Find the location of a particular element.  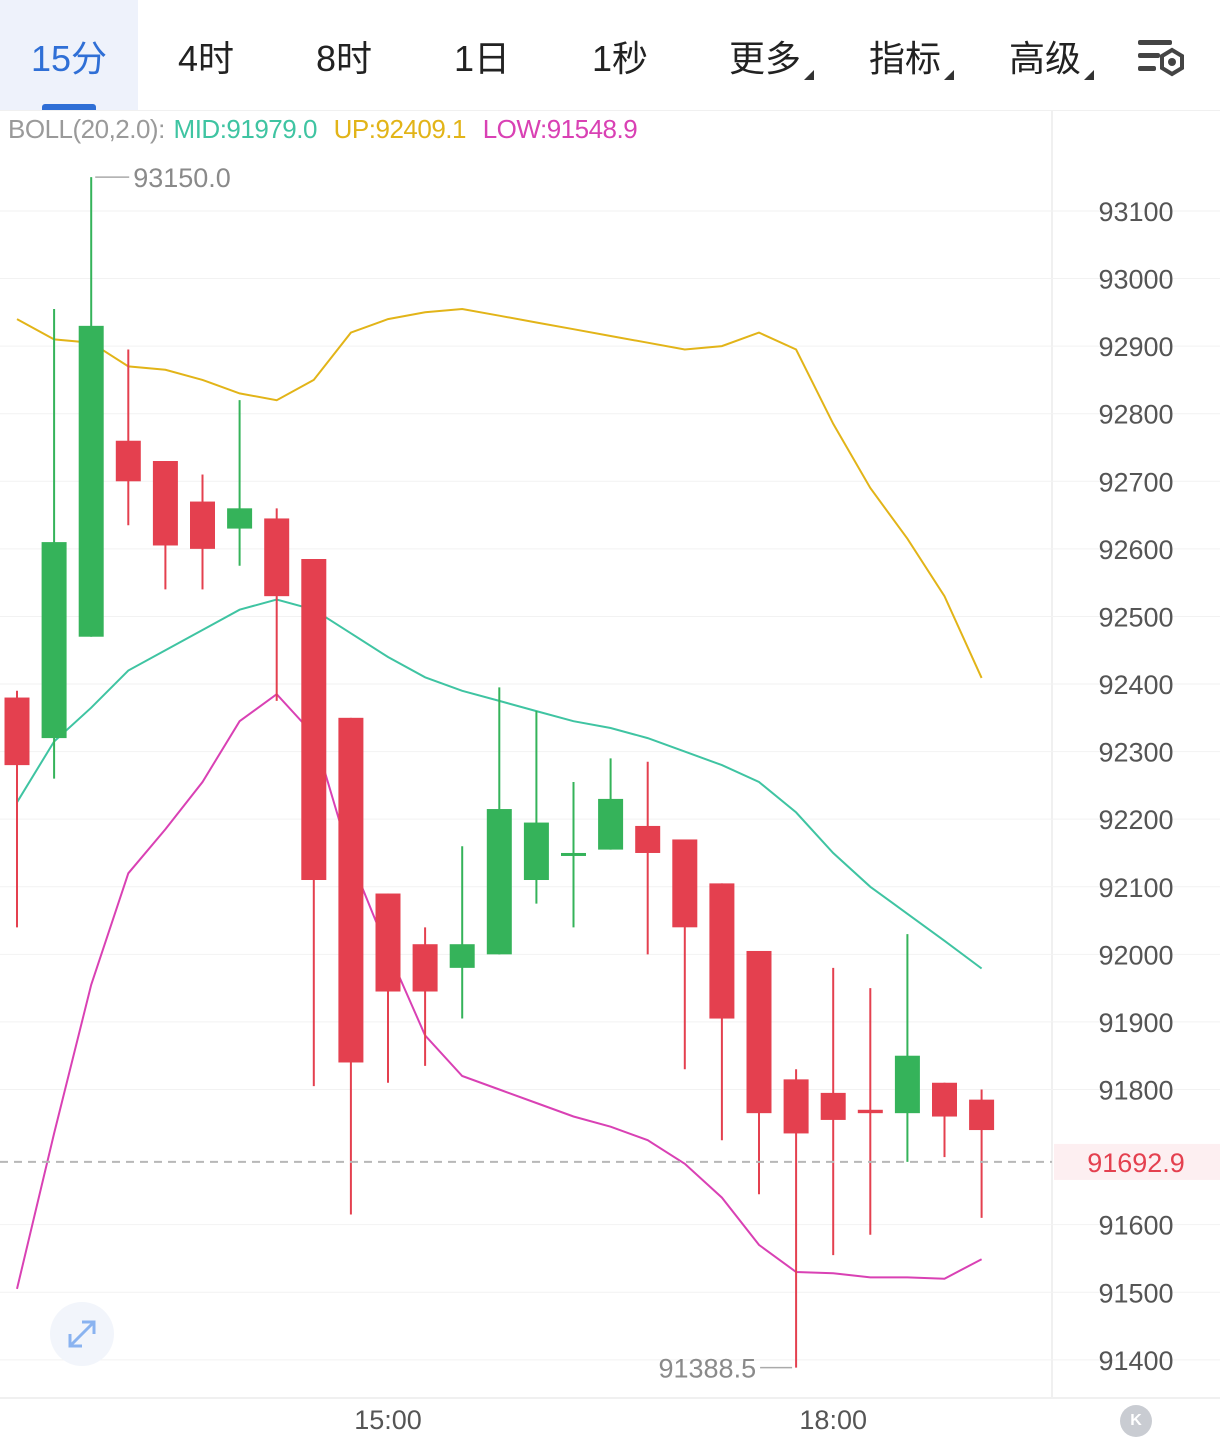

y-tick-label: 92900 is located at coordinates (1135, 347).